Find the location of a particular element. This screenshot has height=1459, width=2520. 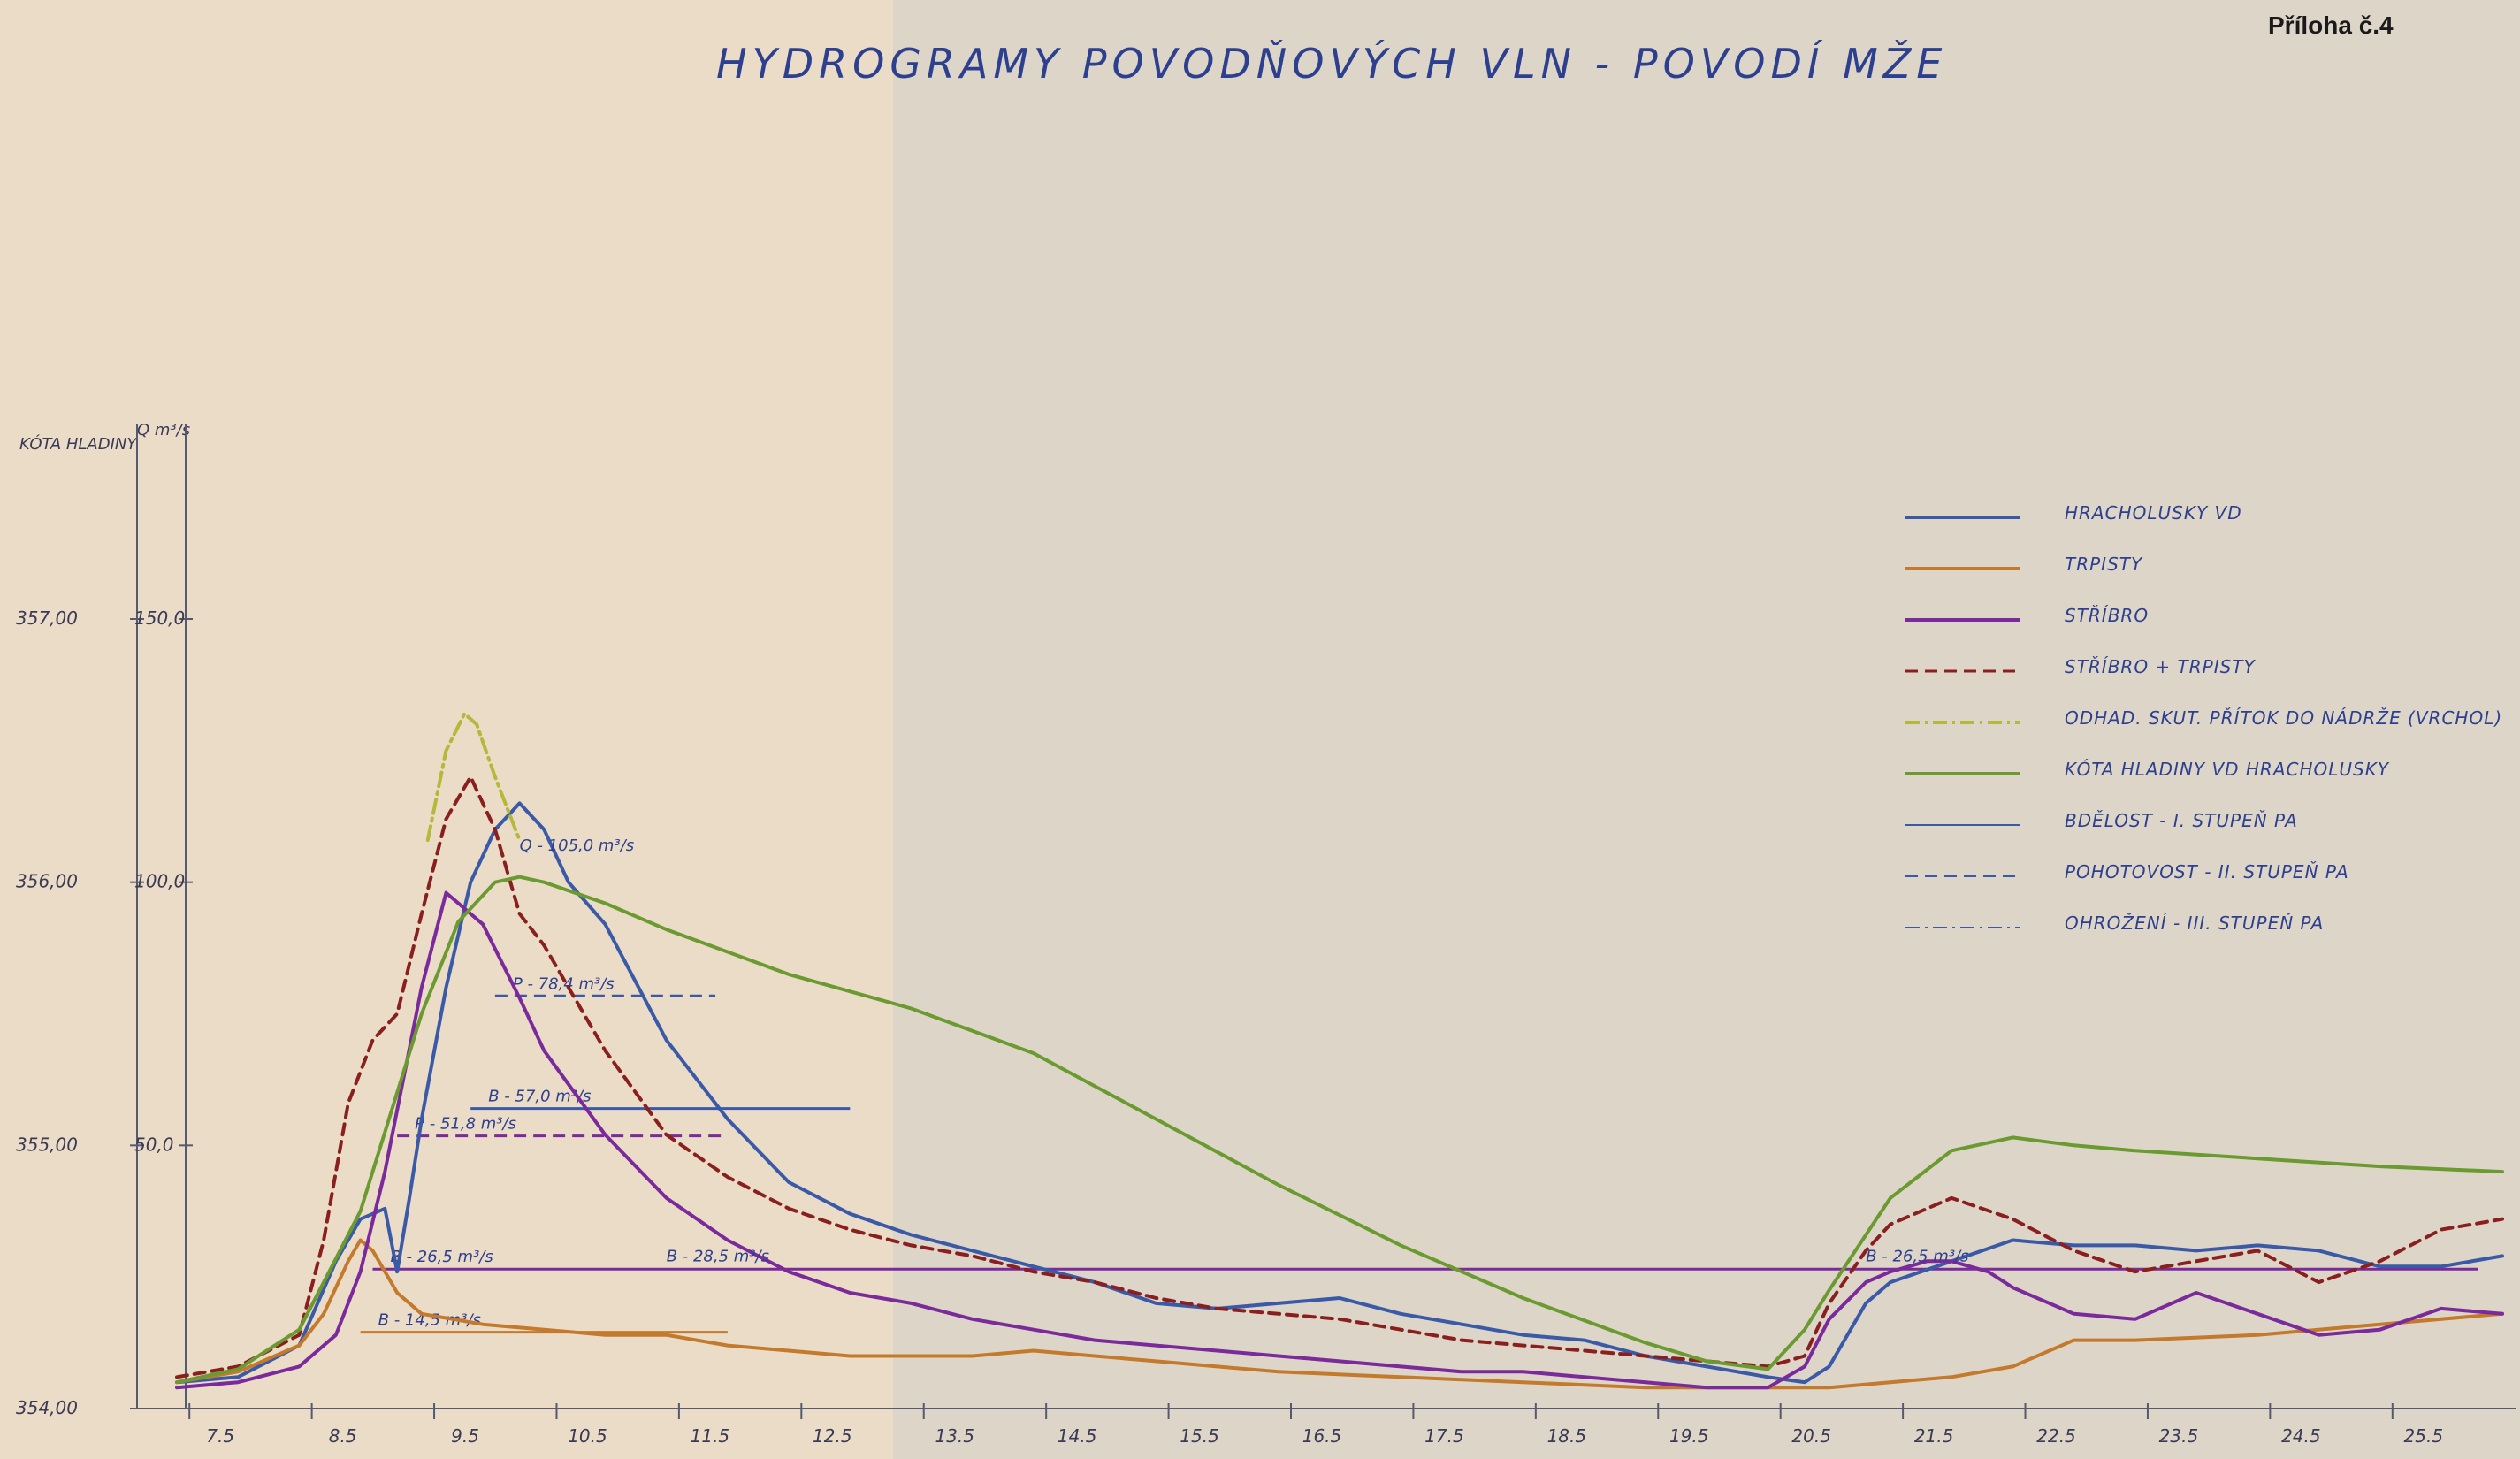

threshold-label: B - 57,0 m³/s is located at coordinates (539, 1097).